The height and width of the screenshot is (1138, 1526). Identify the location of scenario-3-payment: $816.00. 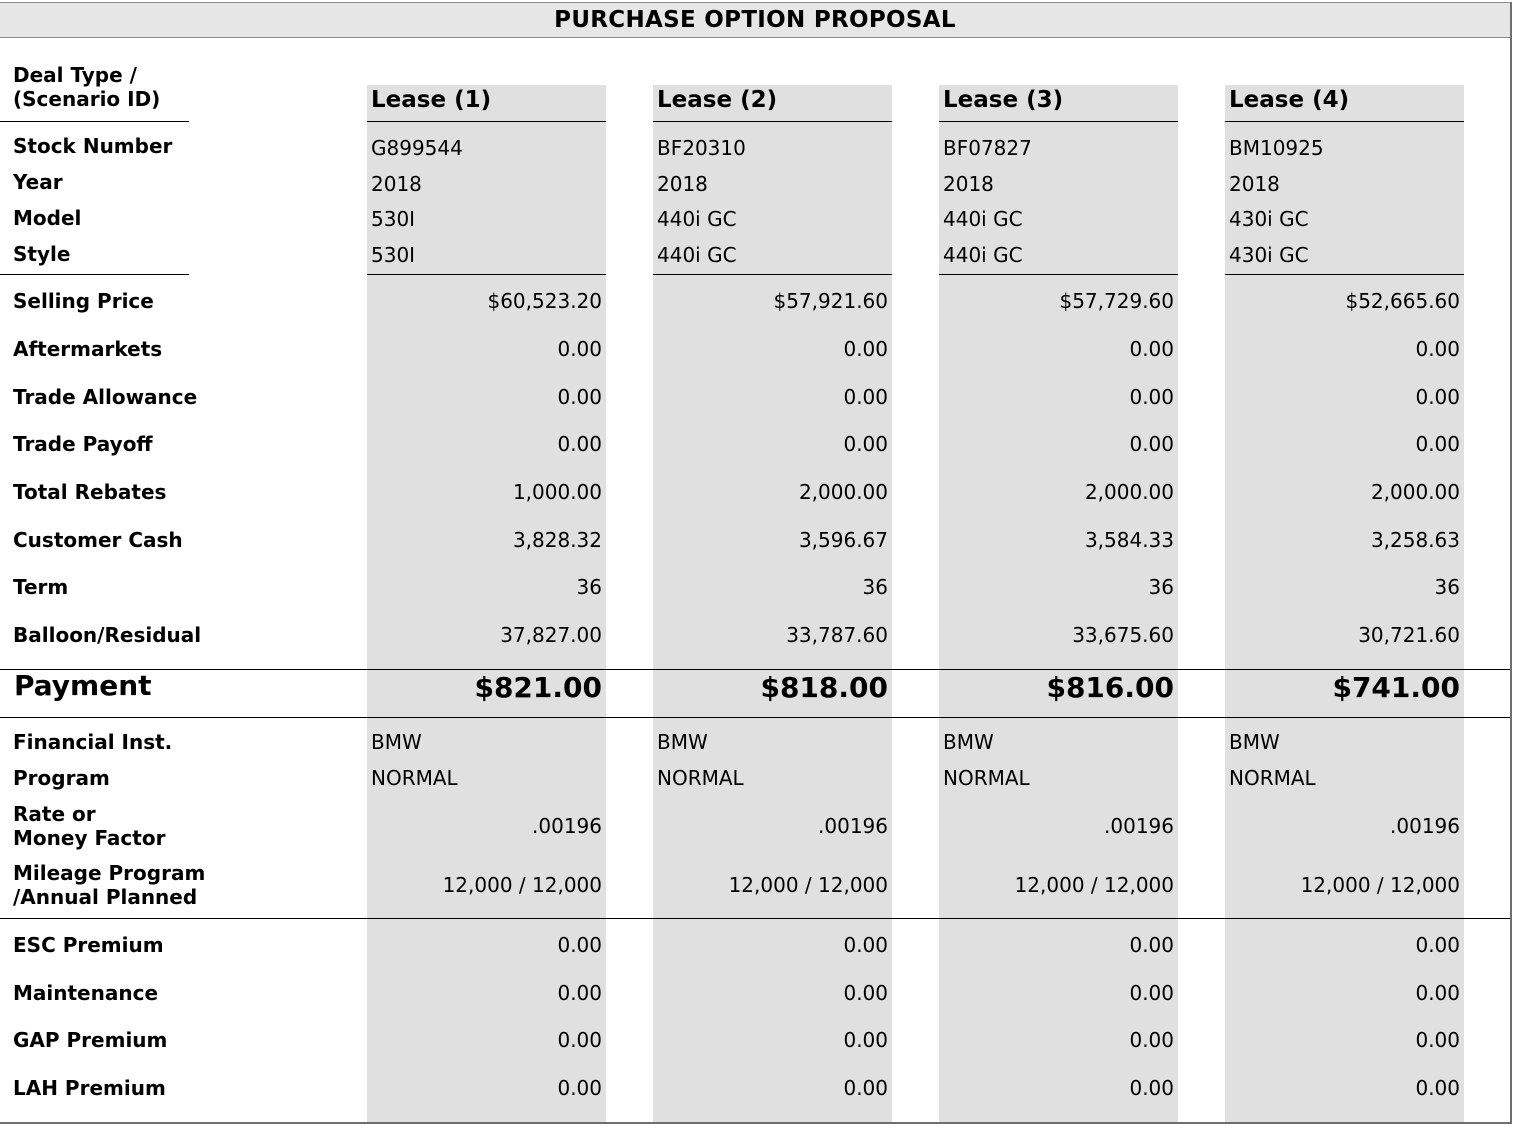
(1110, 687).